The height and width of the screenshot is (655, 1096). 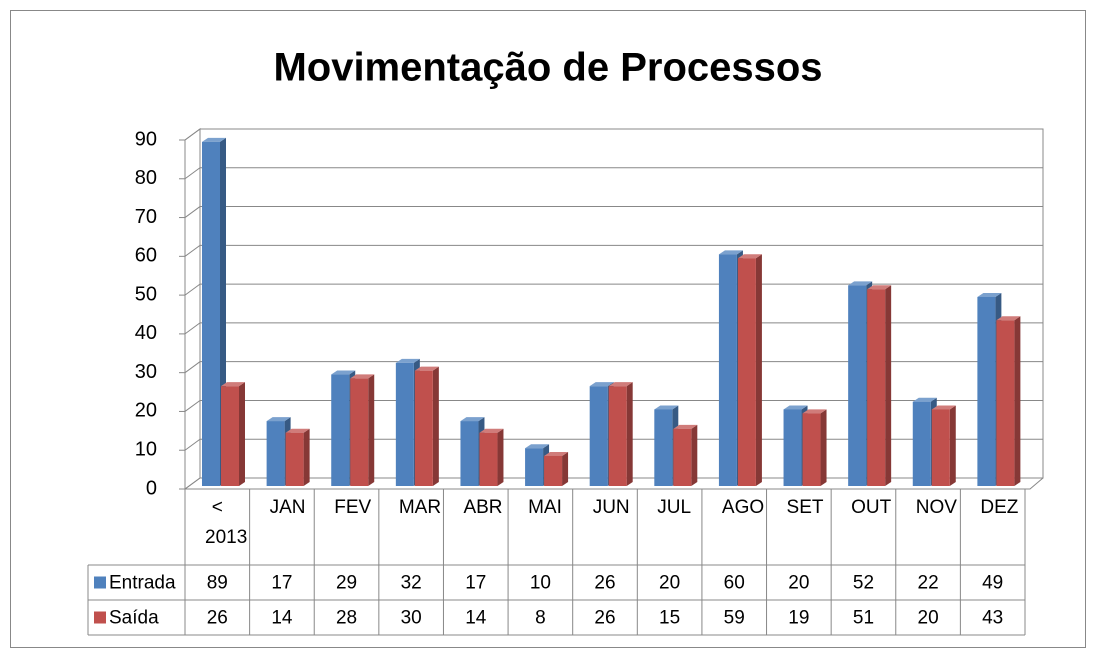 What do you see at coordinates (475, 583) in the screenshot?
I see `table-value: 17` at bounding box center [475, 583].